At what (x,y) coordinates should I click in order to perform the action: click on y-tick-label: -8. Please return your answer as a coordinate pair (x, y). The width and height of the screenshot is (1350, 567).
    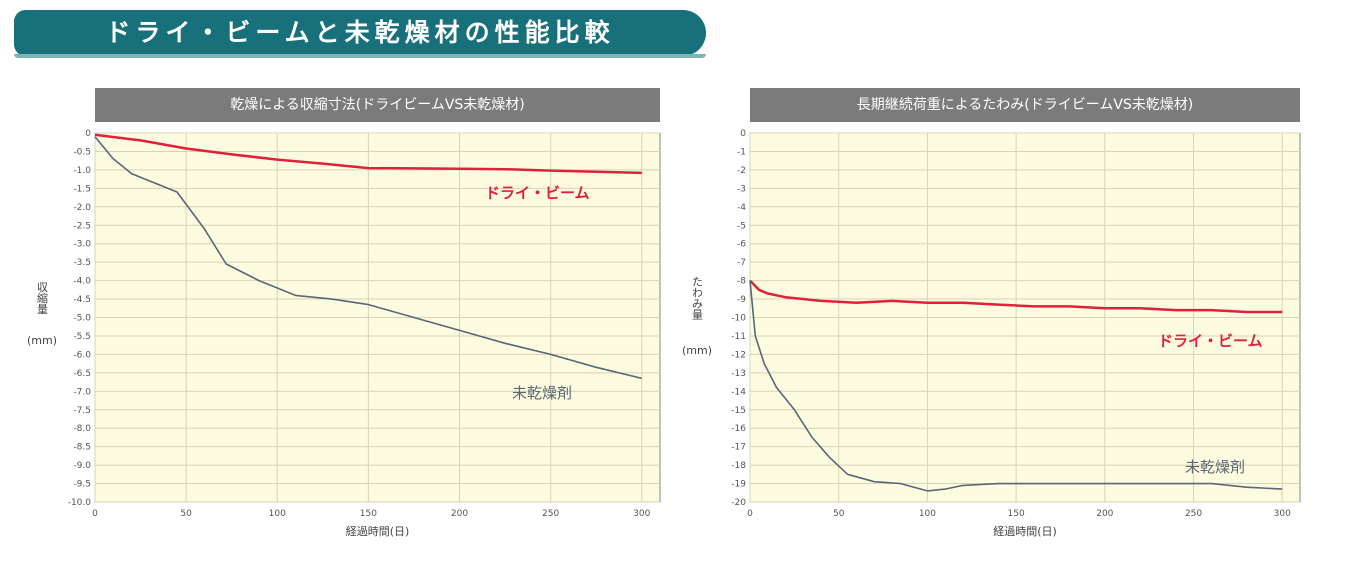
    Looking at the image, I should click on (741, 282).